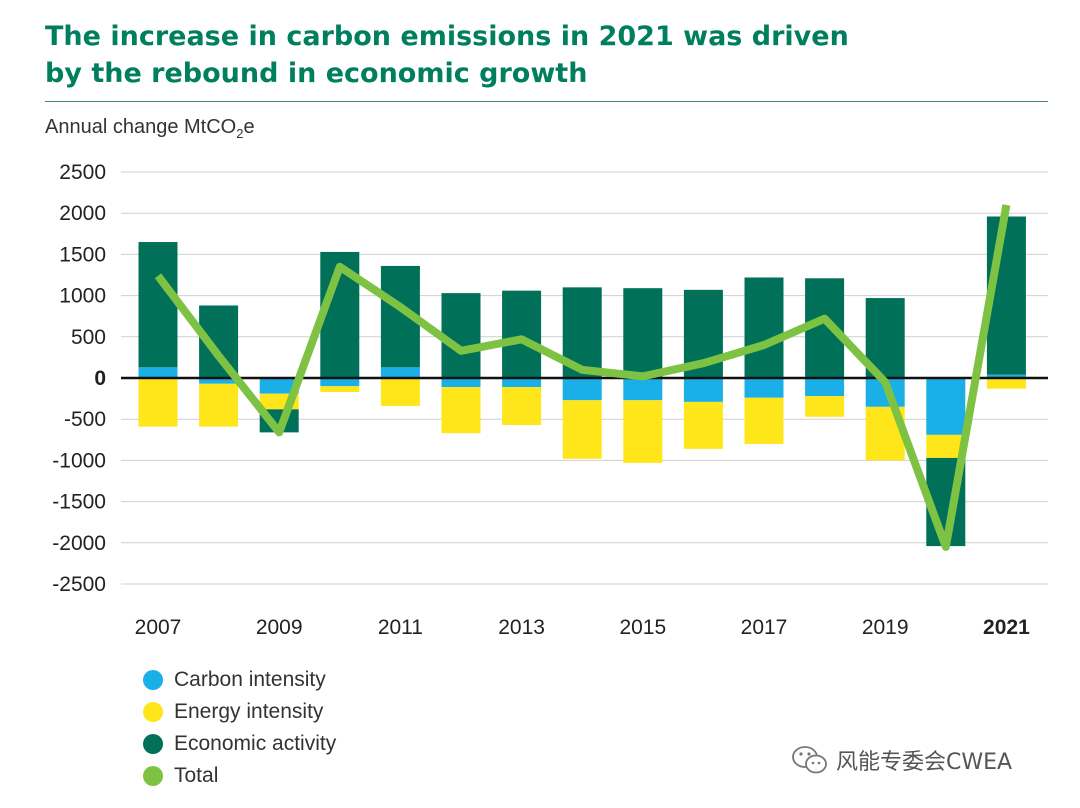  I want to click on y-tick-label: -2500, so click(79, 584).